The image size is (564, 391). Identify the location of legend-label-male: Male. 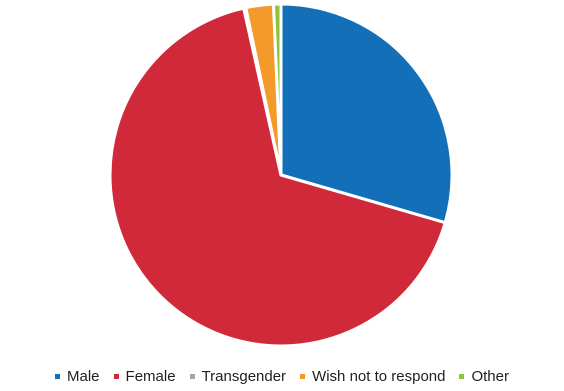
(83, 376).